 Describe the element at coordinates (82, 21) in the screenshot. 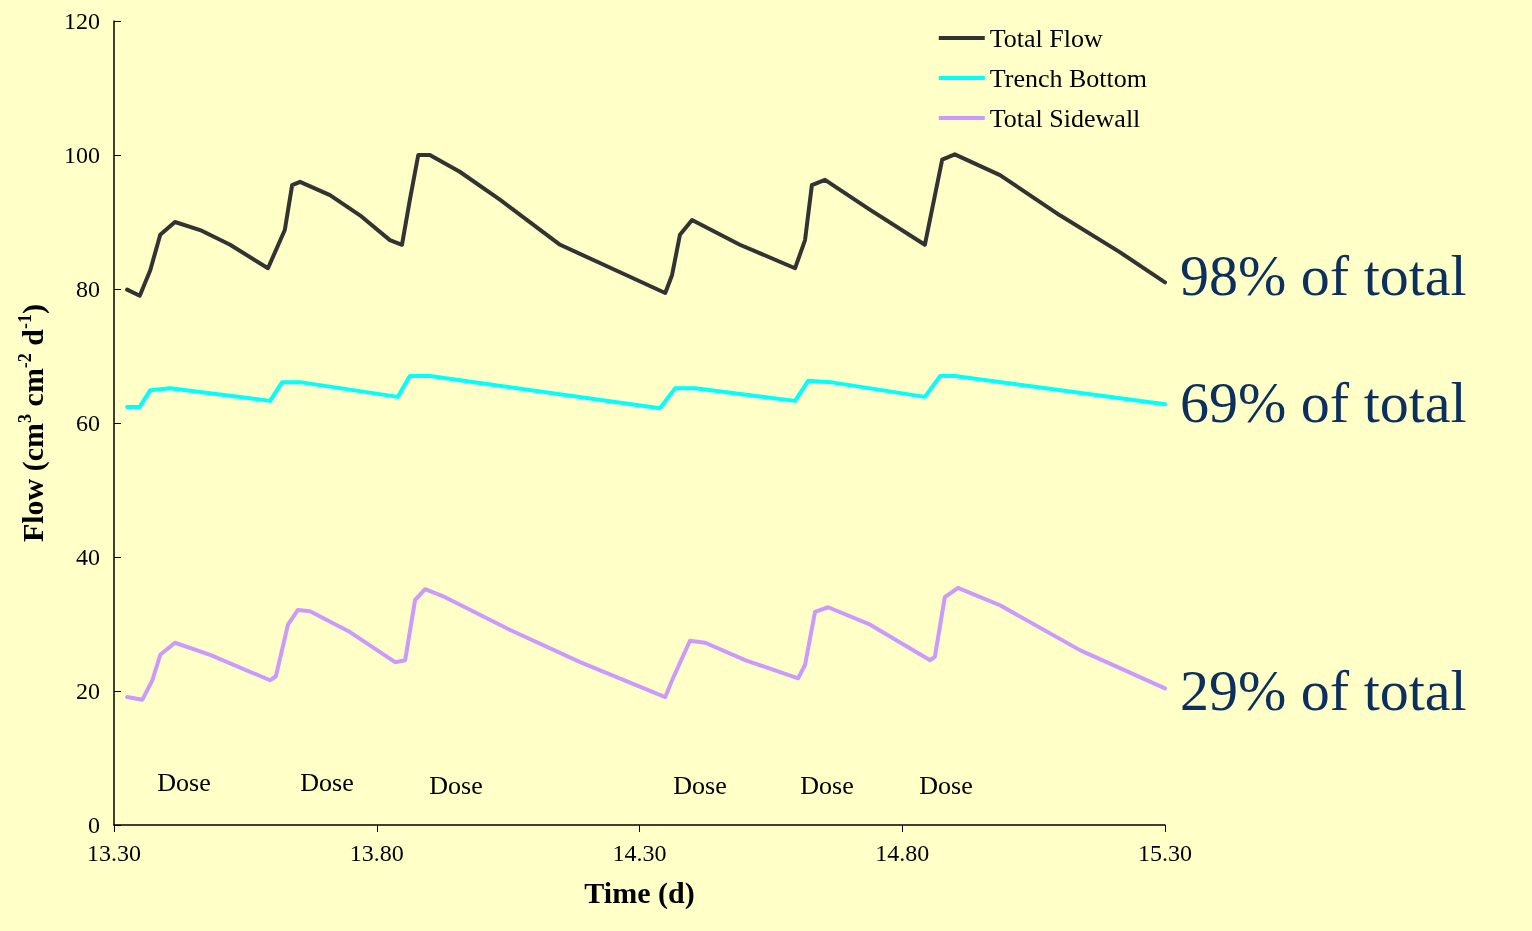

I see `y-tick-label: 120` at that location.